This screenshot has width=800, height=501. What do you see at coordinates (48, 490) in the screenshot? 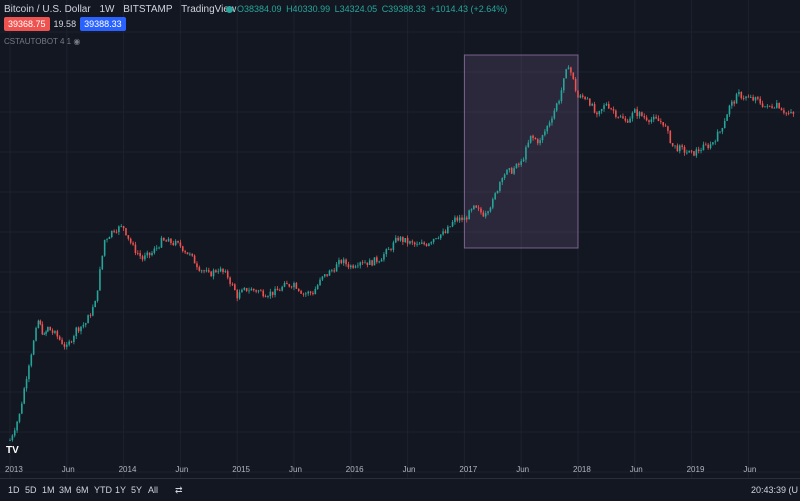
I see `timeframe-1m: 1M` at bounding box center [48, 490].